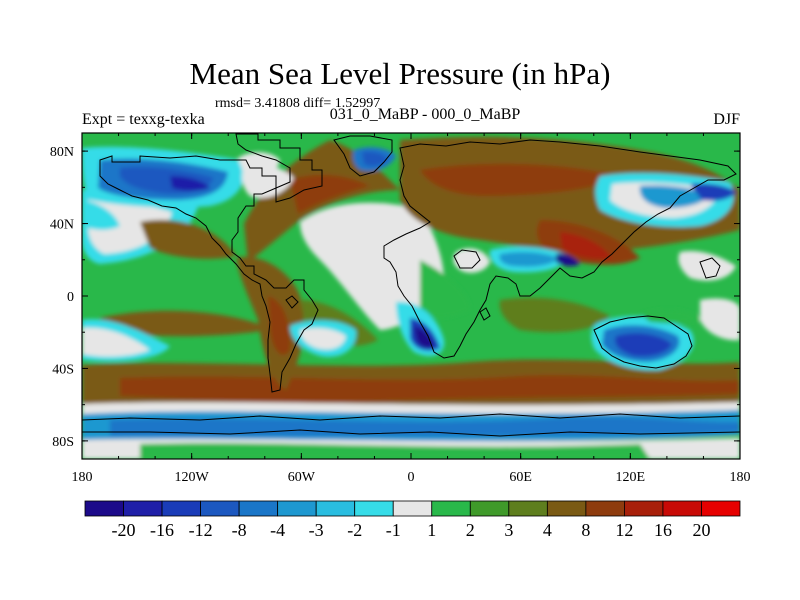 The image size is (800, 600). What do you see at coordinates (63, 369) in the screenshot?
I see `y-tick-label: 40S` at bounding box center [63, 369].